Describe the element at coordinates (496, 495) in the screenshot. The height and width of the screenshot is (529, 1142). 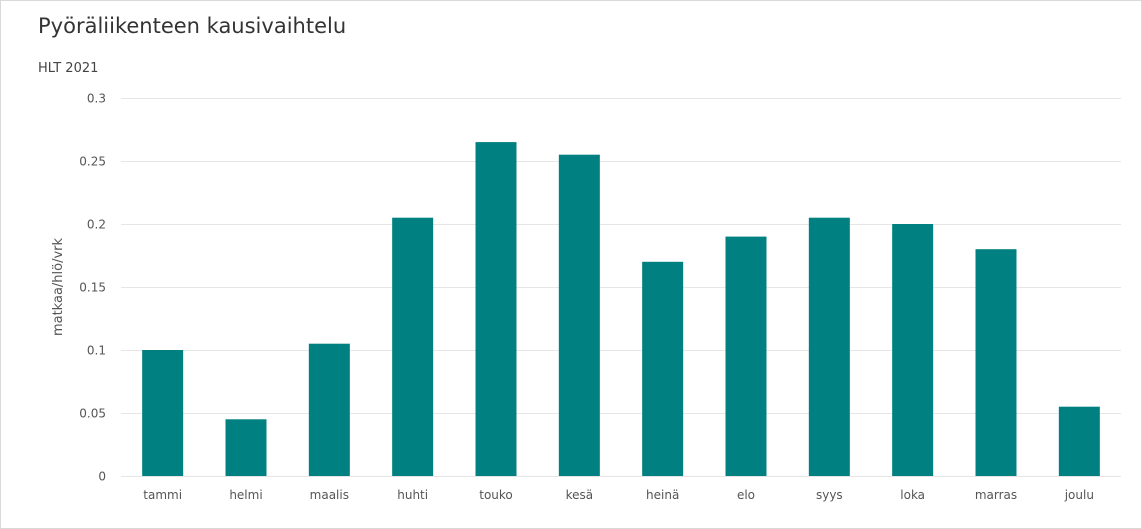
I see `x-tick-label: touko` at that location.